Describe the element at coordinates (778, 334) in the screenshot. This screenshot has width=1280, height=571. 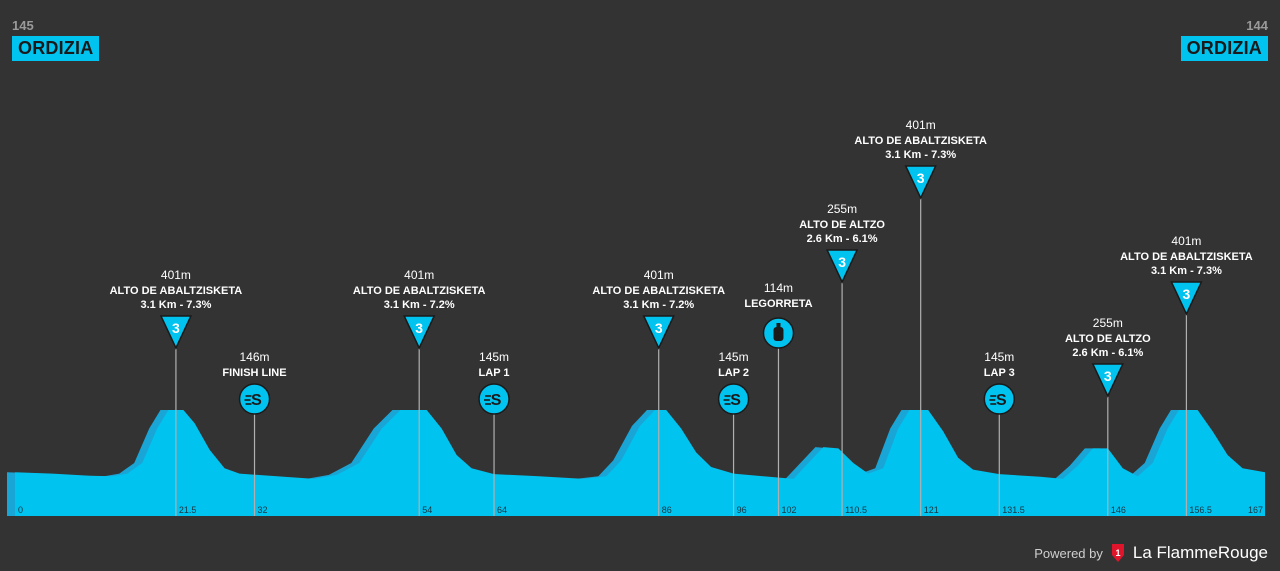
I see `bottle-icon` at that location.